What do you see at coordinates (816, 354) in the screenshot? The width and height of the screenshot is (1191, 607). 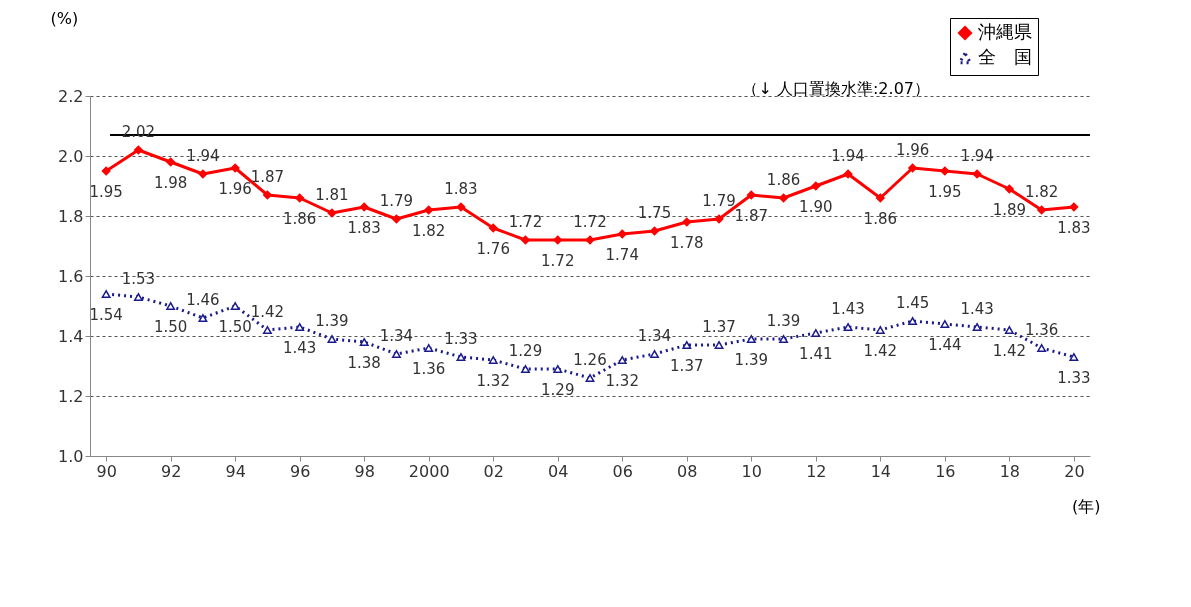 I see `data-label: 1.41` at bounding box center [816, 354].